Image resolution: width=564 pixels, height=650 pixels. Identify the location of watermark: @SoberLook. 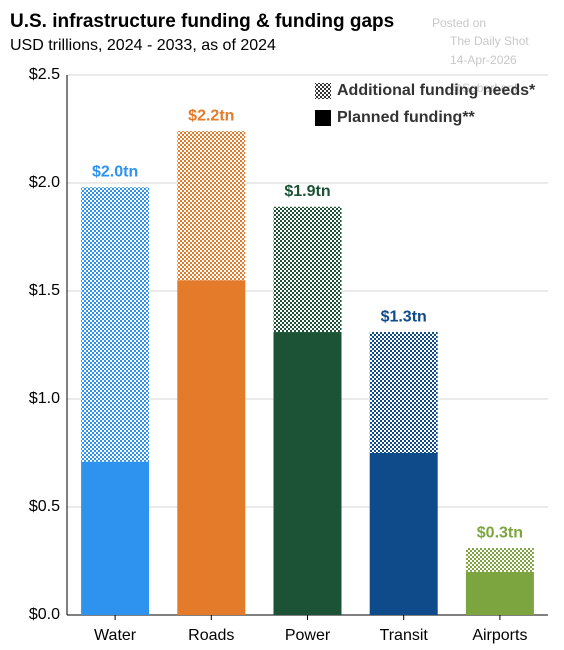
(485, 88).